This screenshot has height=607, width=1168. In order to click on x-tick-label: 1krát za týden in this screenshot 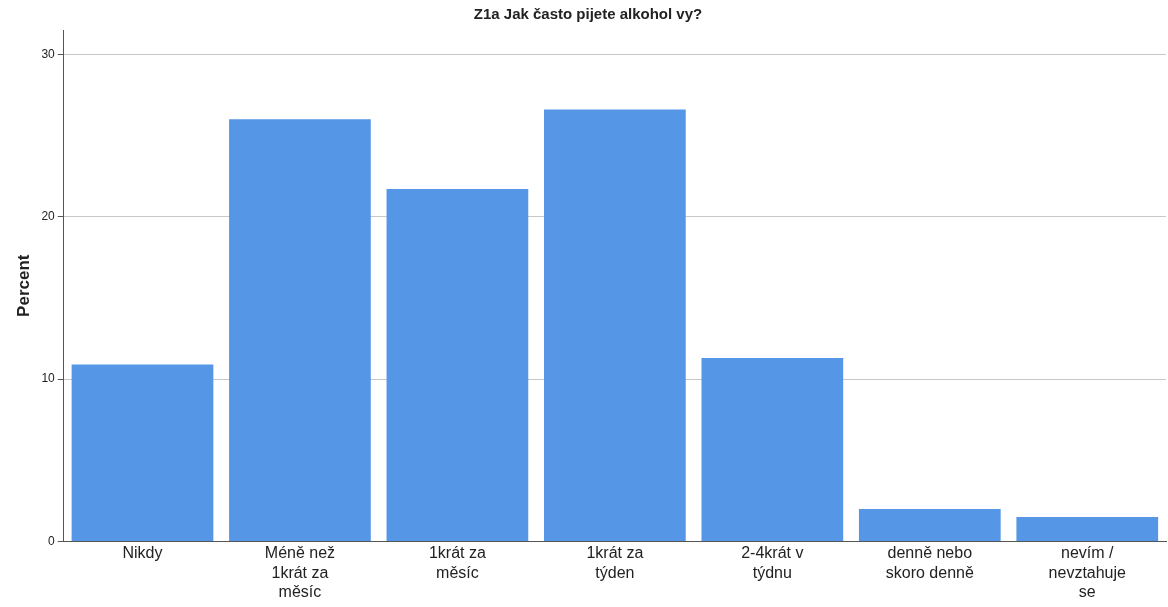, I will do `click(615, 562)`.